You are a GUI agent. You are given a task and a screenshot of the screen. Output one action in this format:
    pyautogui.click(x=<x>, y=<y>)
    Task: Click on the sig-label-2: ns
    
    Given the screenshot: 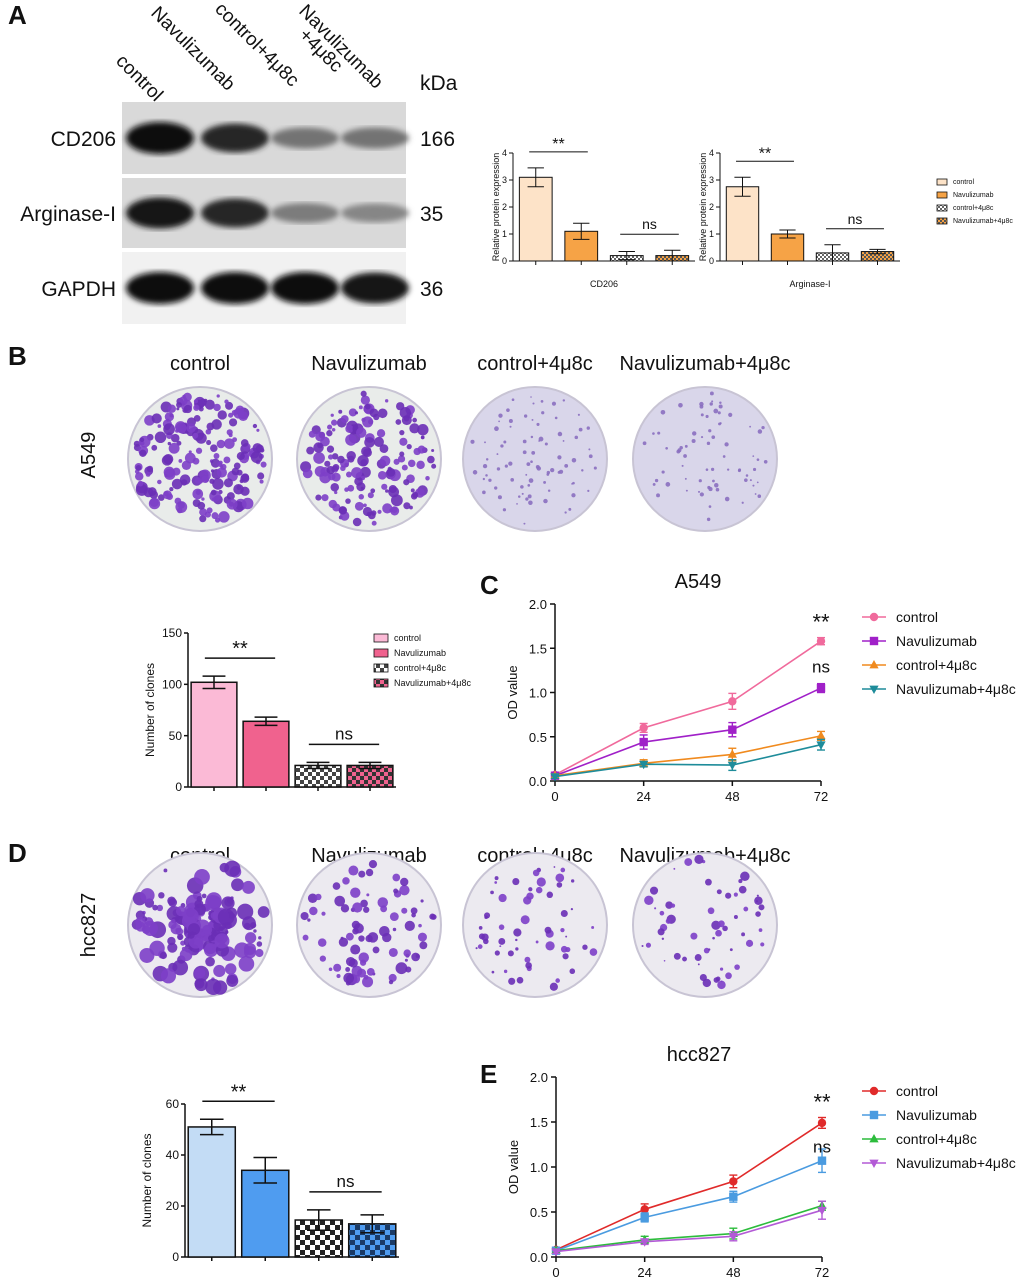 What is the action you would take?
    pyautogui.click(x=649, y=224)
    